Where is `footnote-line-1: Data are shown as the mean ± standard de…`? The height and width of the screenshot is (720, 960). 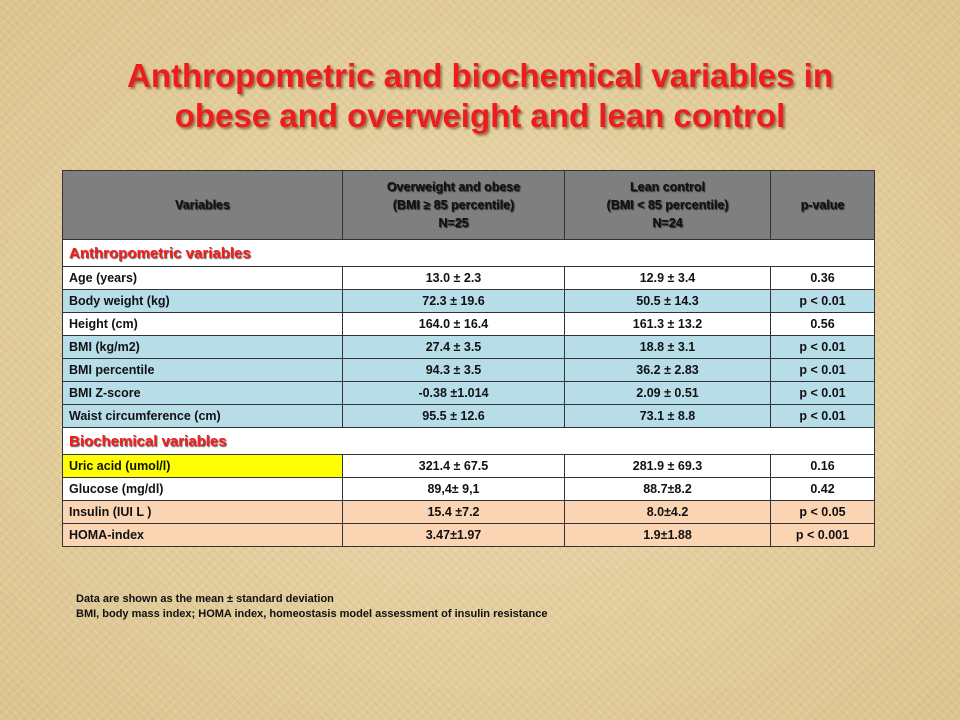 footnote-line-1: Data are shown as the mean ± standard de… is located at coordinates (205, 599).